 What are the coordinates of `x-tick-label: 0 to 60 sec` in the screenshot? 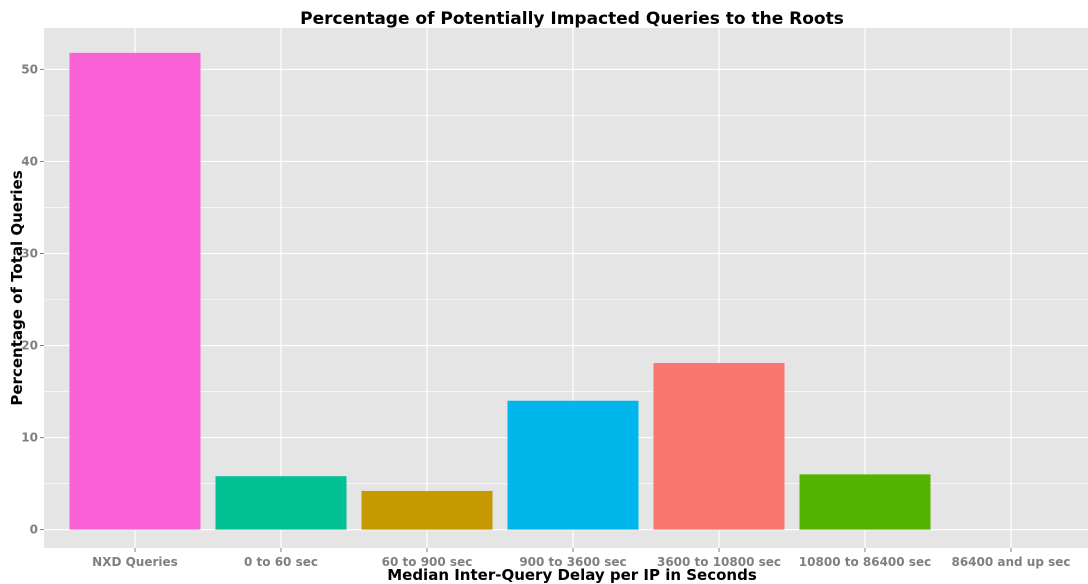 It's located at (281, 562).